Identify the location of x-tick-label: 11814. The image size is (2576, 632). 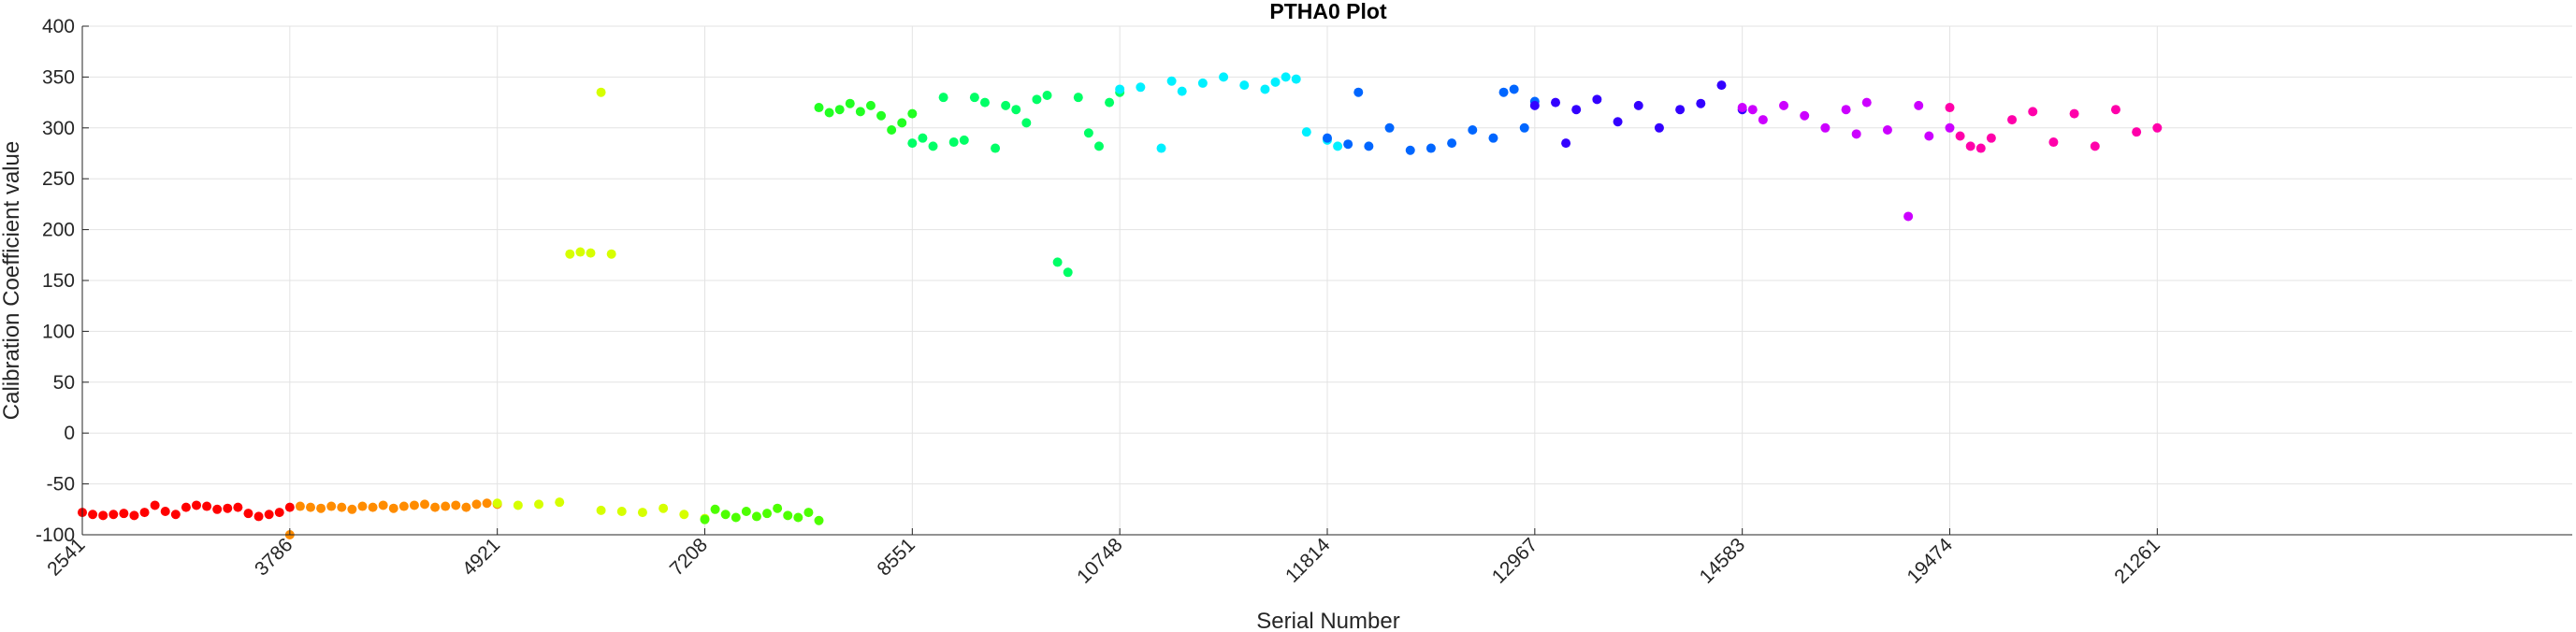
(1308, 560).